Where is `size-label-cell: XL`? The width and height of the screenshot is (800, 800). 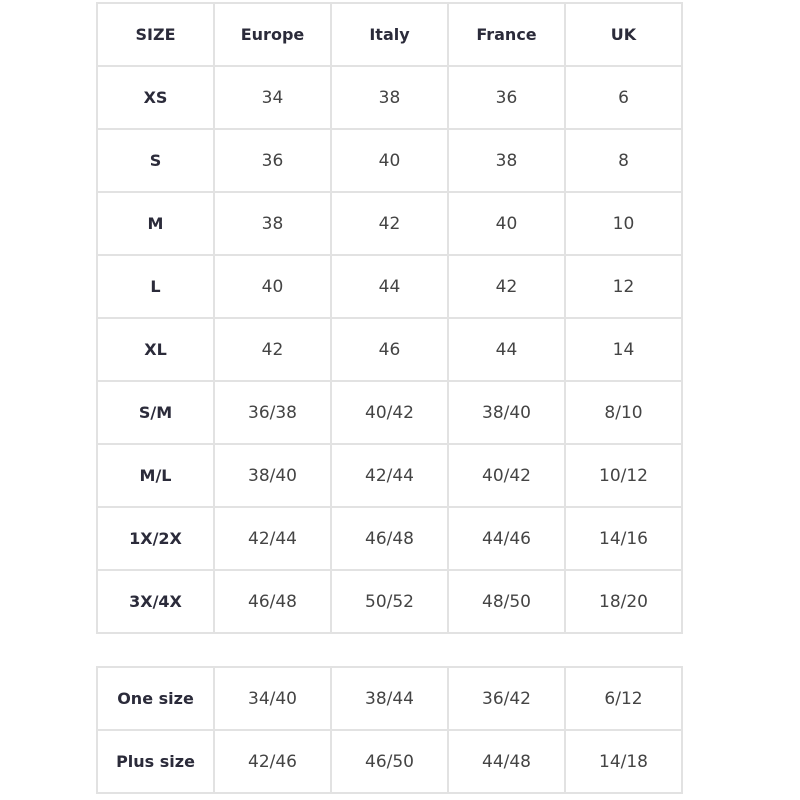
size-label-cell: XL is located at coordinates (155, 349).